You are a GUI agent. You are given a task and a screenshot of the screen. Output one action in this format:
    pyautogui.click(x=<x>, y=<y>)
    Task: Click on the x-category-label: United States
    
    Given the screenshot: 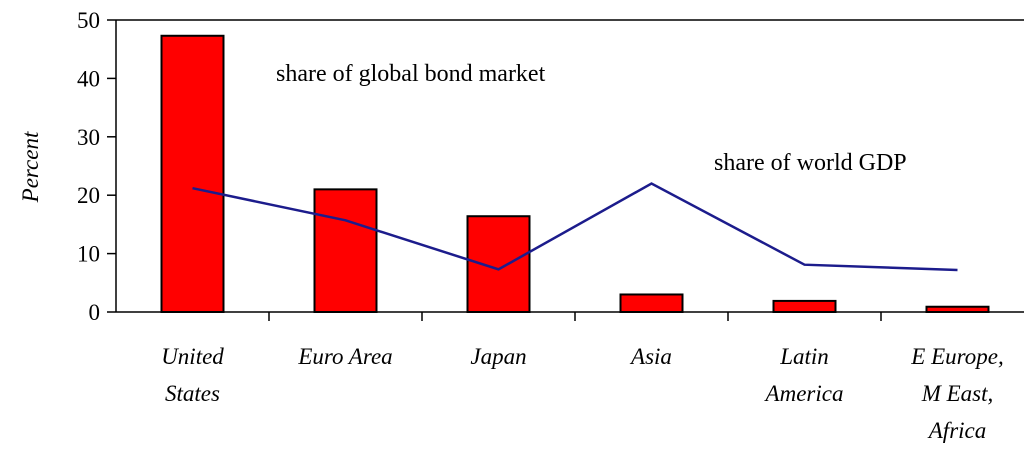 What is the action you would take?
    pyautogui.click(x=192, y=375)
    